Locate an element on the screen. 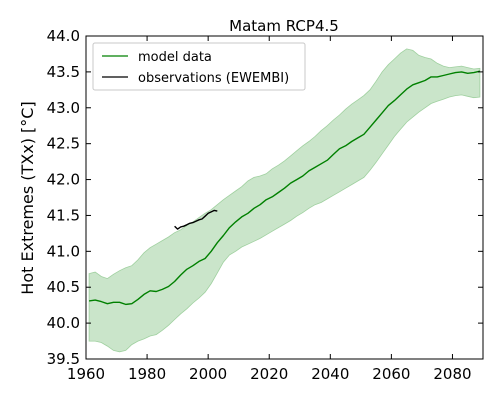 Image resolution: width=500 pixels, height=400 pixels. y-tick-label: 42.5 is located at coordinates (63, 144).